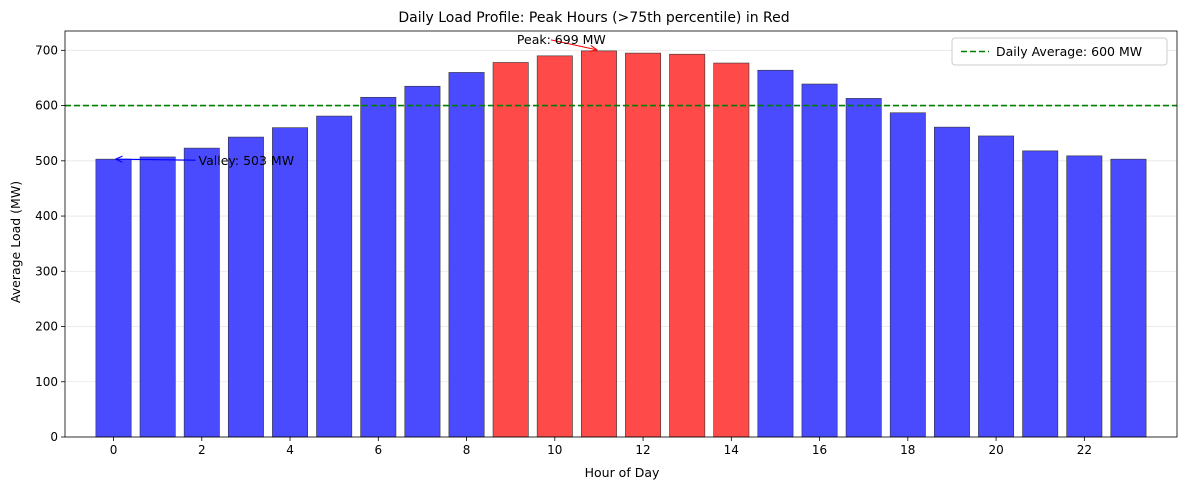  Describe the element at coordinates (156, 159) in the screenshot. I see `valley-arrow` at that location.